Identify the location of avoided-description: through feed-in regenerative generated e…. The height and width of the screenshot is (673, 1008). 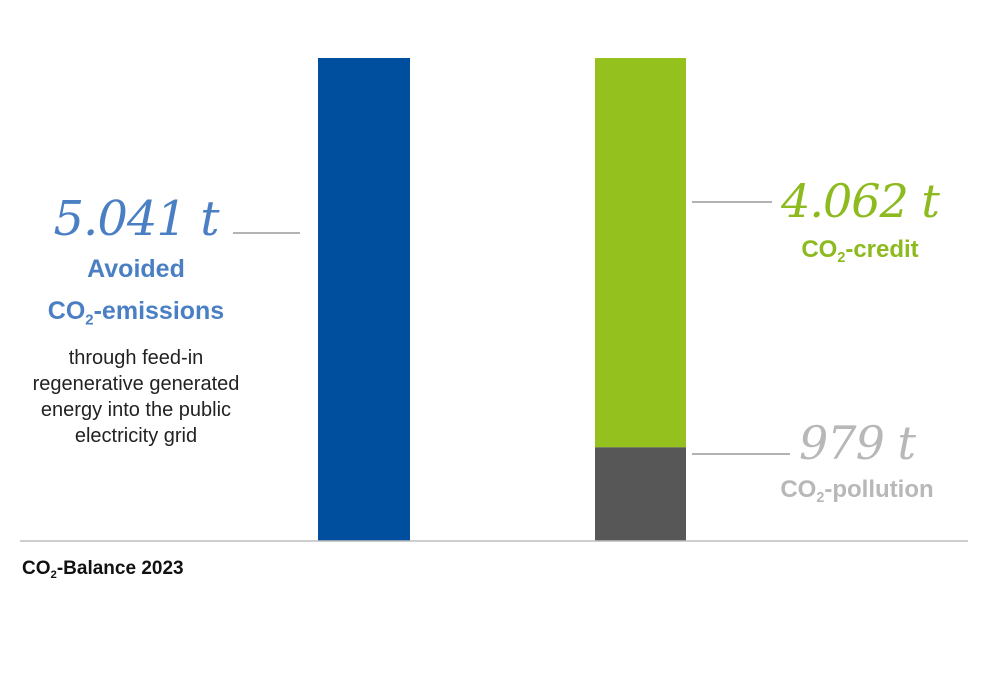
(136, 397).